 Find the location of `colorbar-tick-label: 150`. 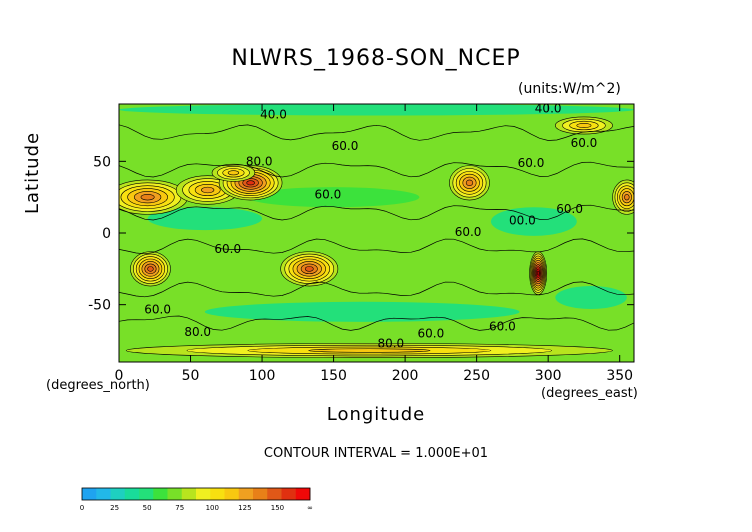

colorbar-tick-label: 150 is located at coordinates (277, 508).